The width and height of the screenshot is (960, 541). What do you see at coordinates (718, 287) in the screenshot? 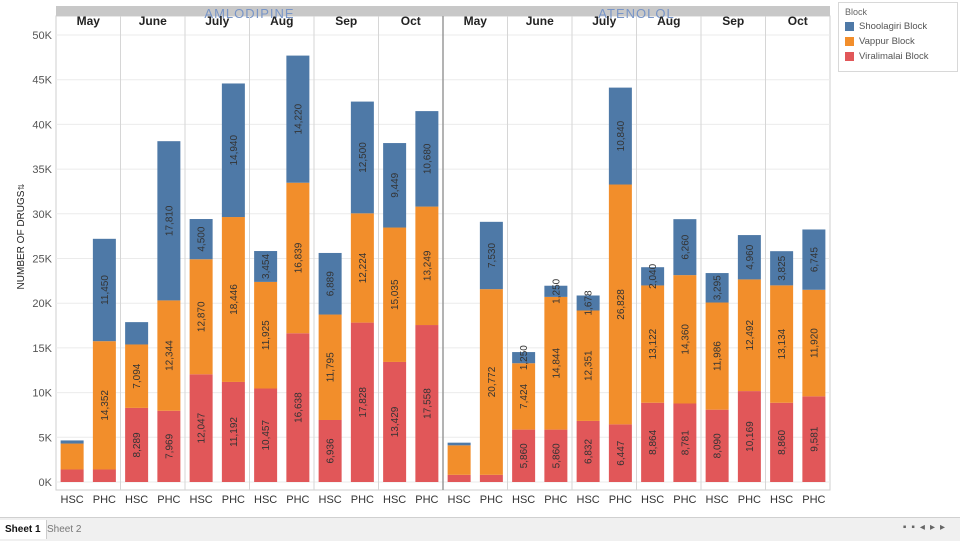
I see `data-label: 3,295` at bounding box center [718, 287].